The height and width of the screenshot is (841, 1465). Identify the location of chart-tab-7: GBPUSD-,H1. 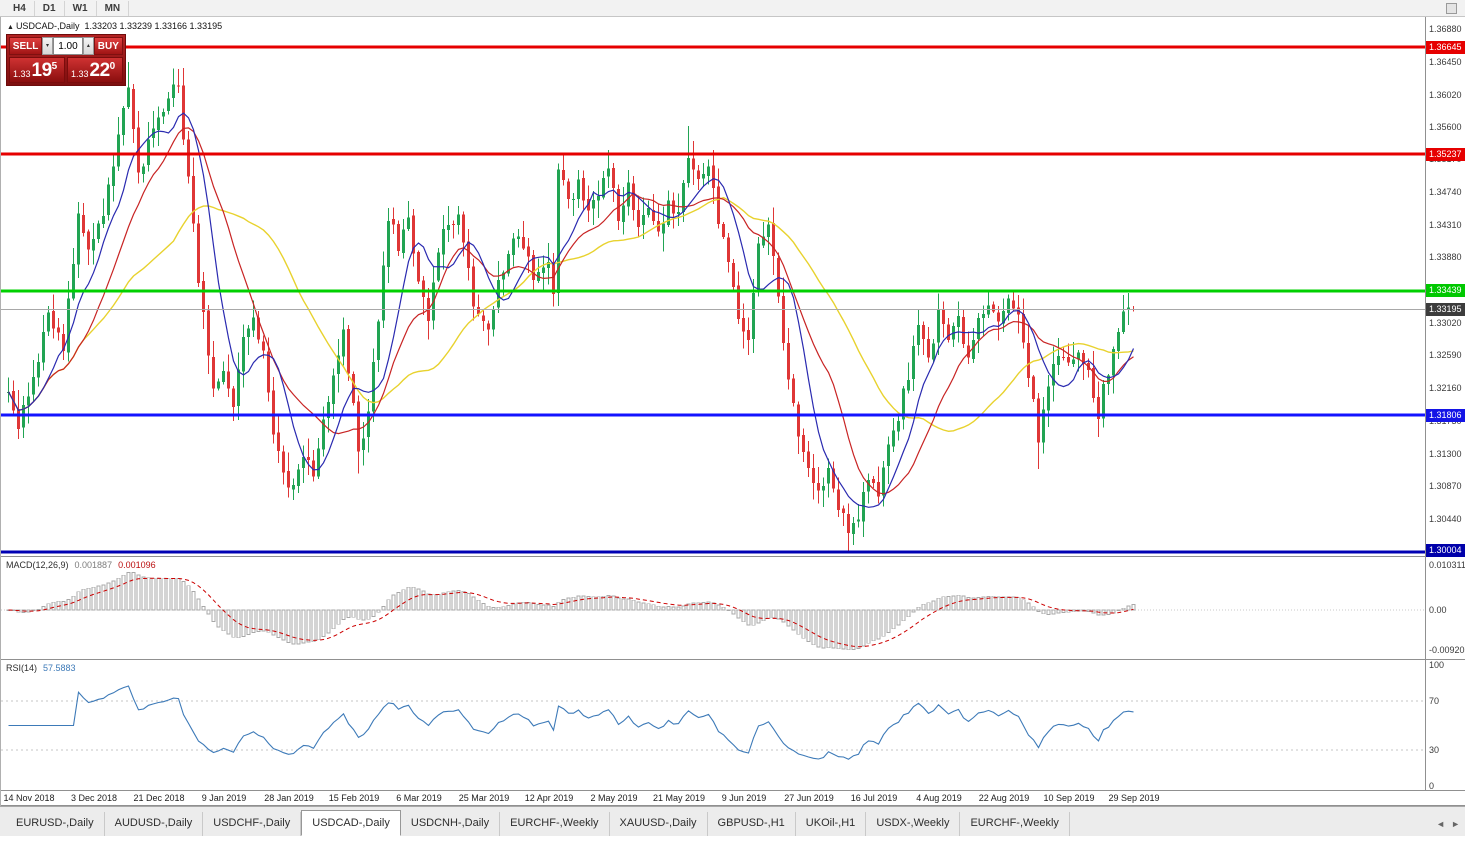
(752, 824).